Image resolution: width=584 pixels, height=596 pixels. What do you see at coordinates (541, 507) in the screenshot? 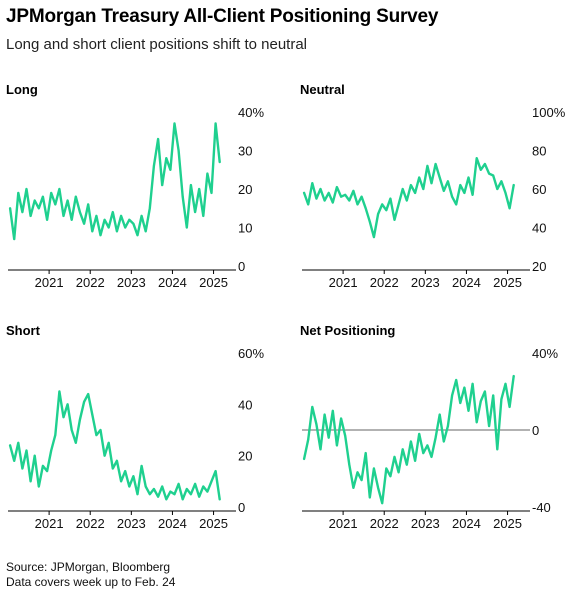
I see `y-tick-label: -40` at bounding box center [541, 507].